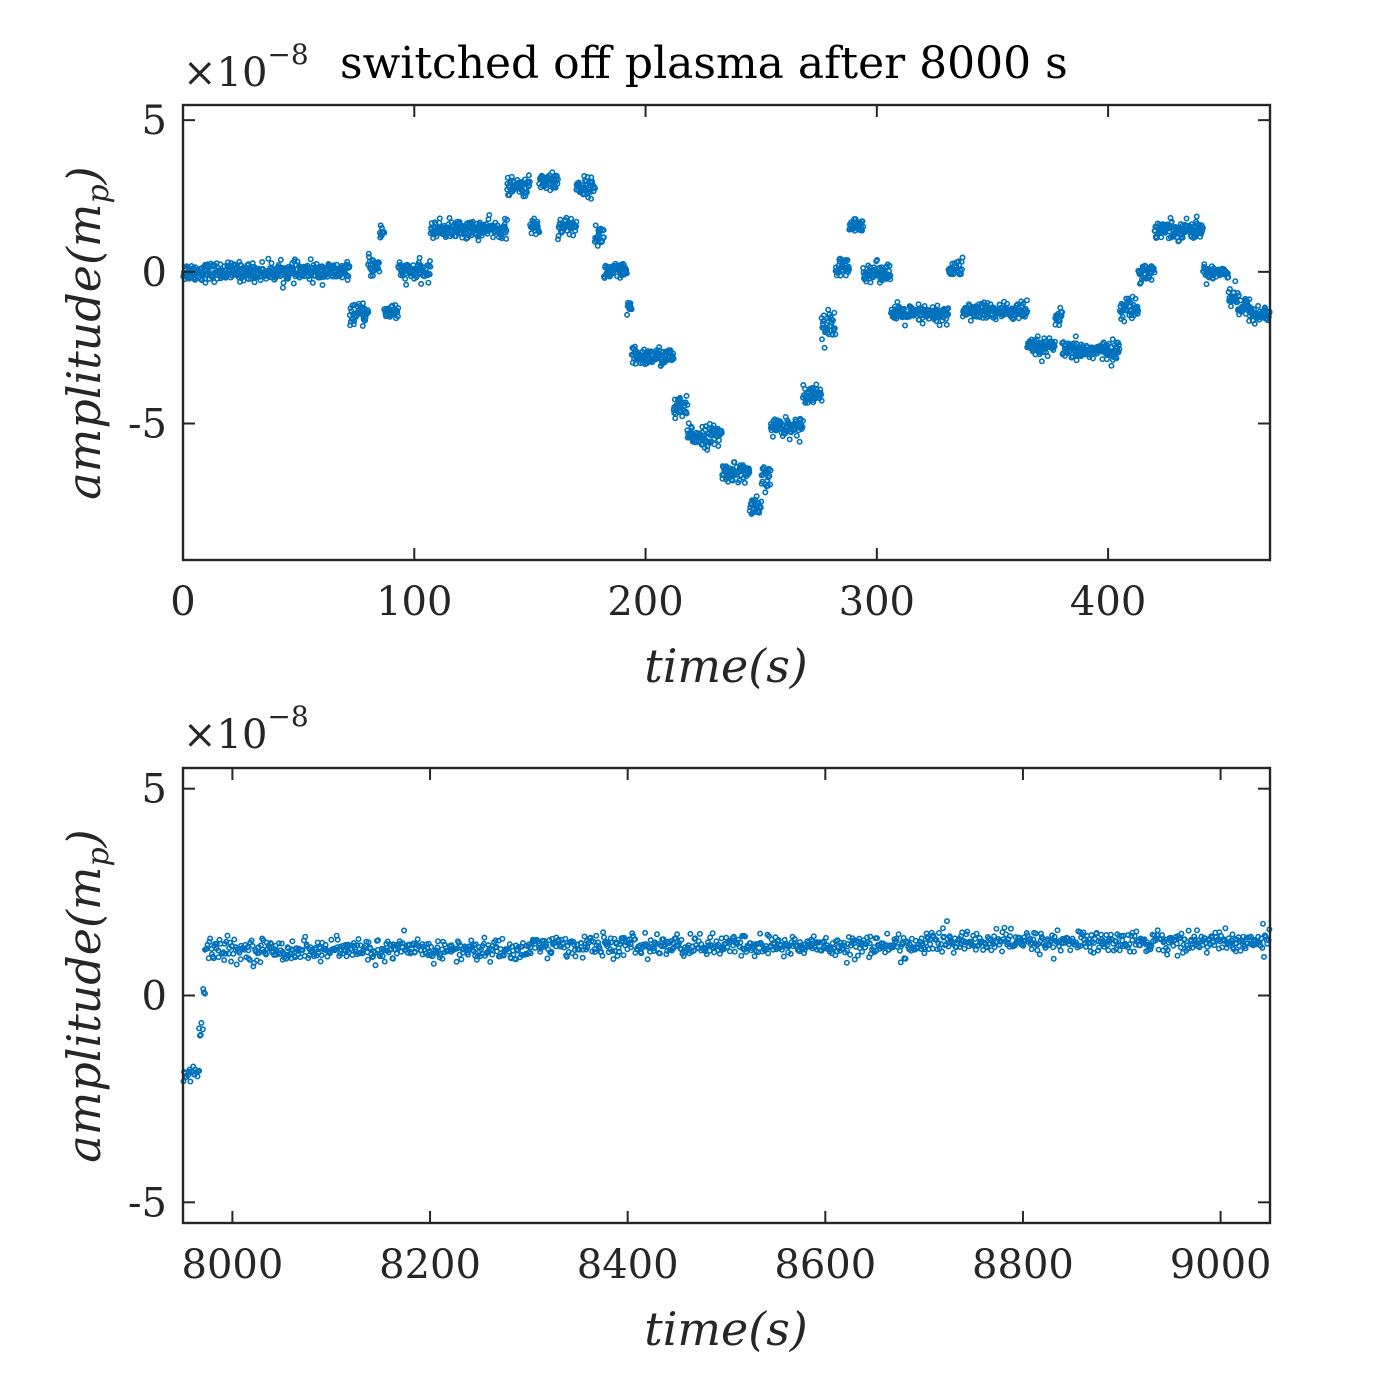 This screenshot has height=1400, width=1400. What do you see at coordinates (628, 1265) in the screenshot?
I see `bottom-x-tick-label: 8400` at bounding box center [628, 1265].